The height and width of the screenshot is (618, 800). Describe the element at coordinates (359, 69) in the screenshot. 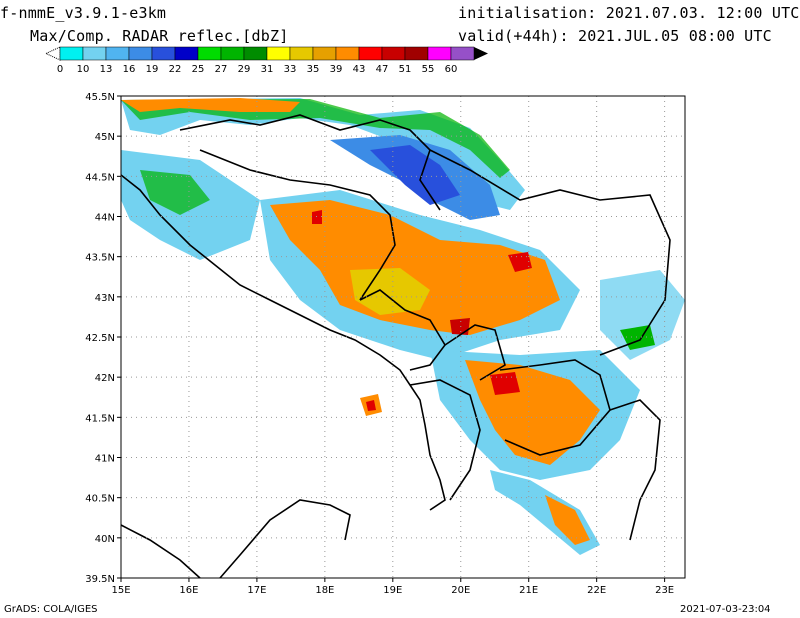

I see `colorbar-label: 43` at that location.